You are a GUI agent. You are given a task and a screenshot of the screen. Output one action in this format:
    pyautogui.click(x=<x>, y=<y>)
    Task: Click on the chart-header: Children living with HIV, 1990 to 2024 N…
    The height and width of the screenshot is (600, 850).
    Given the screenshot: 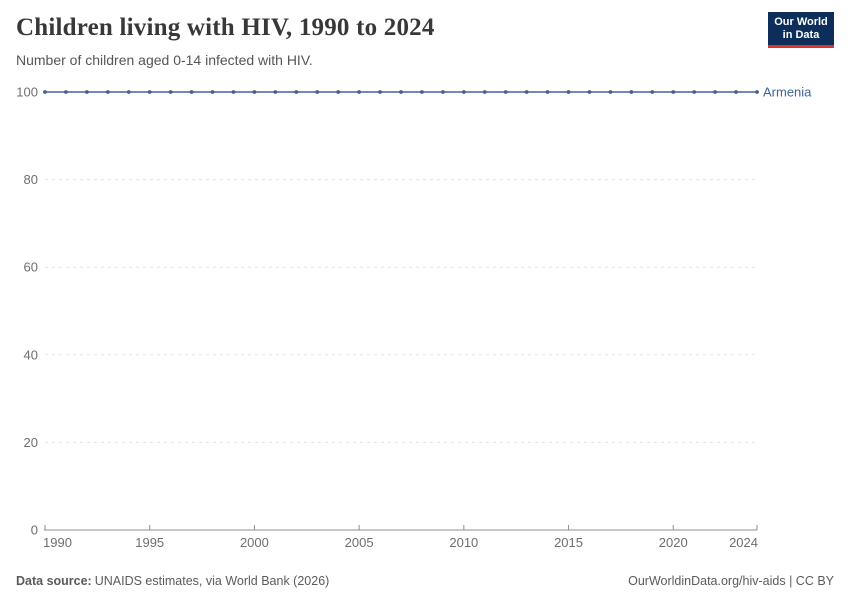 What is the action you would take?
    pyautogui.click(x=425, y=39)
    